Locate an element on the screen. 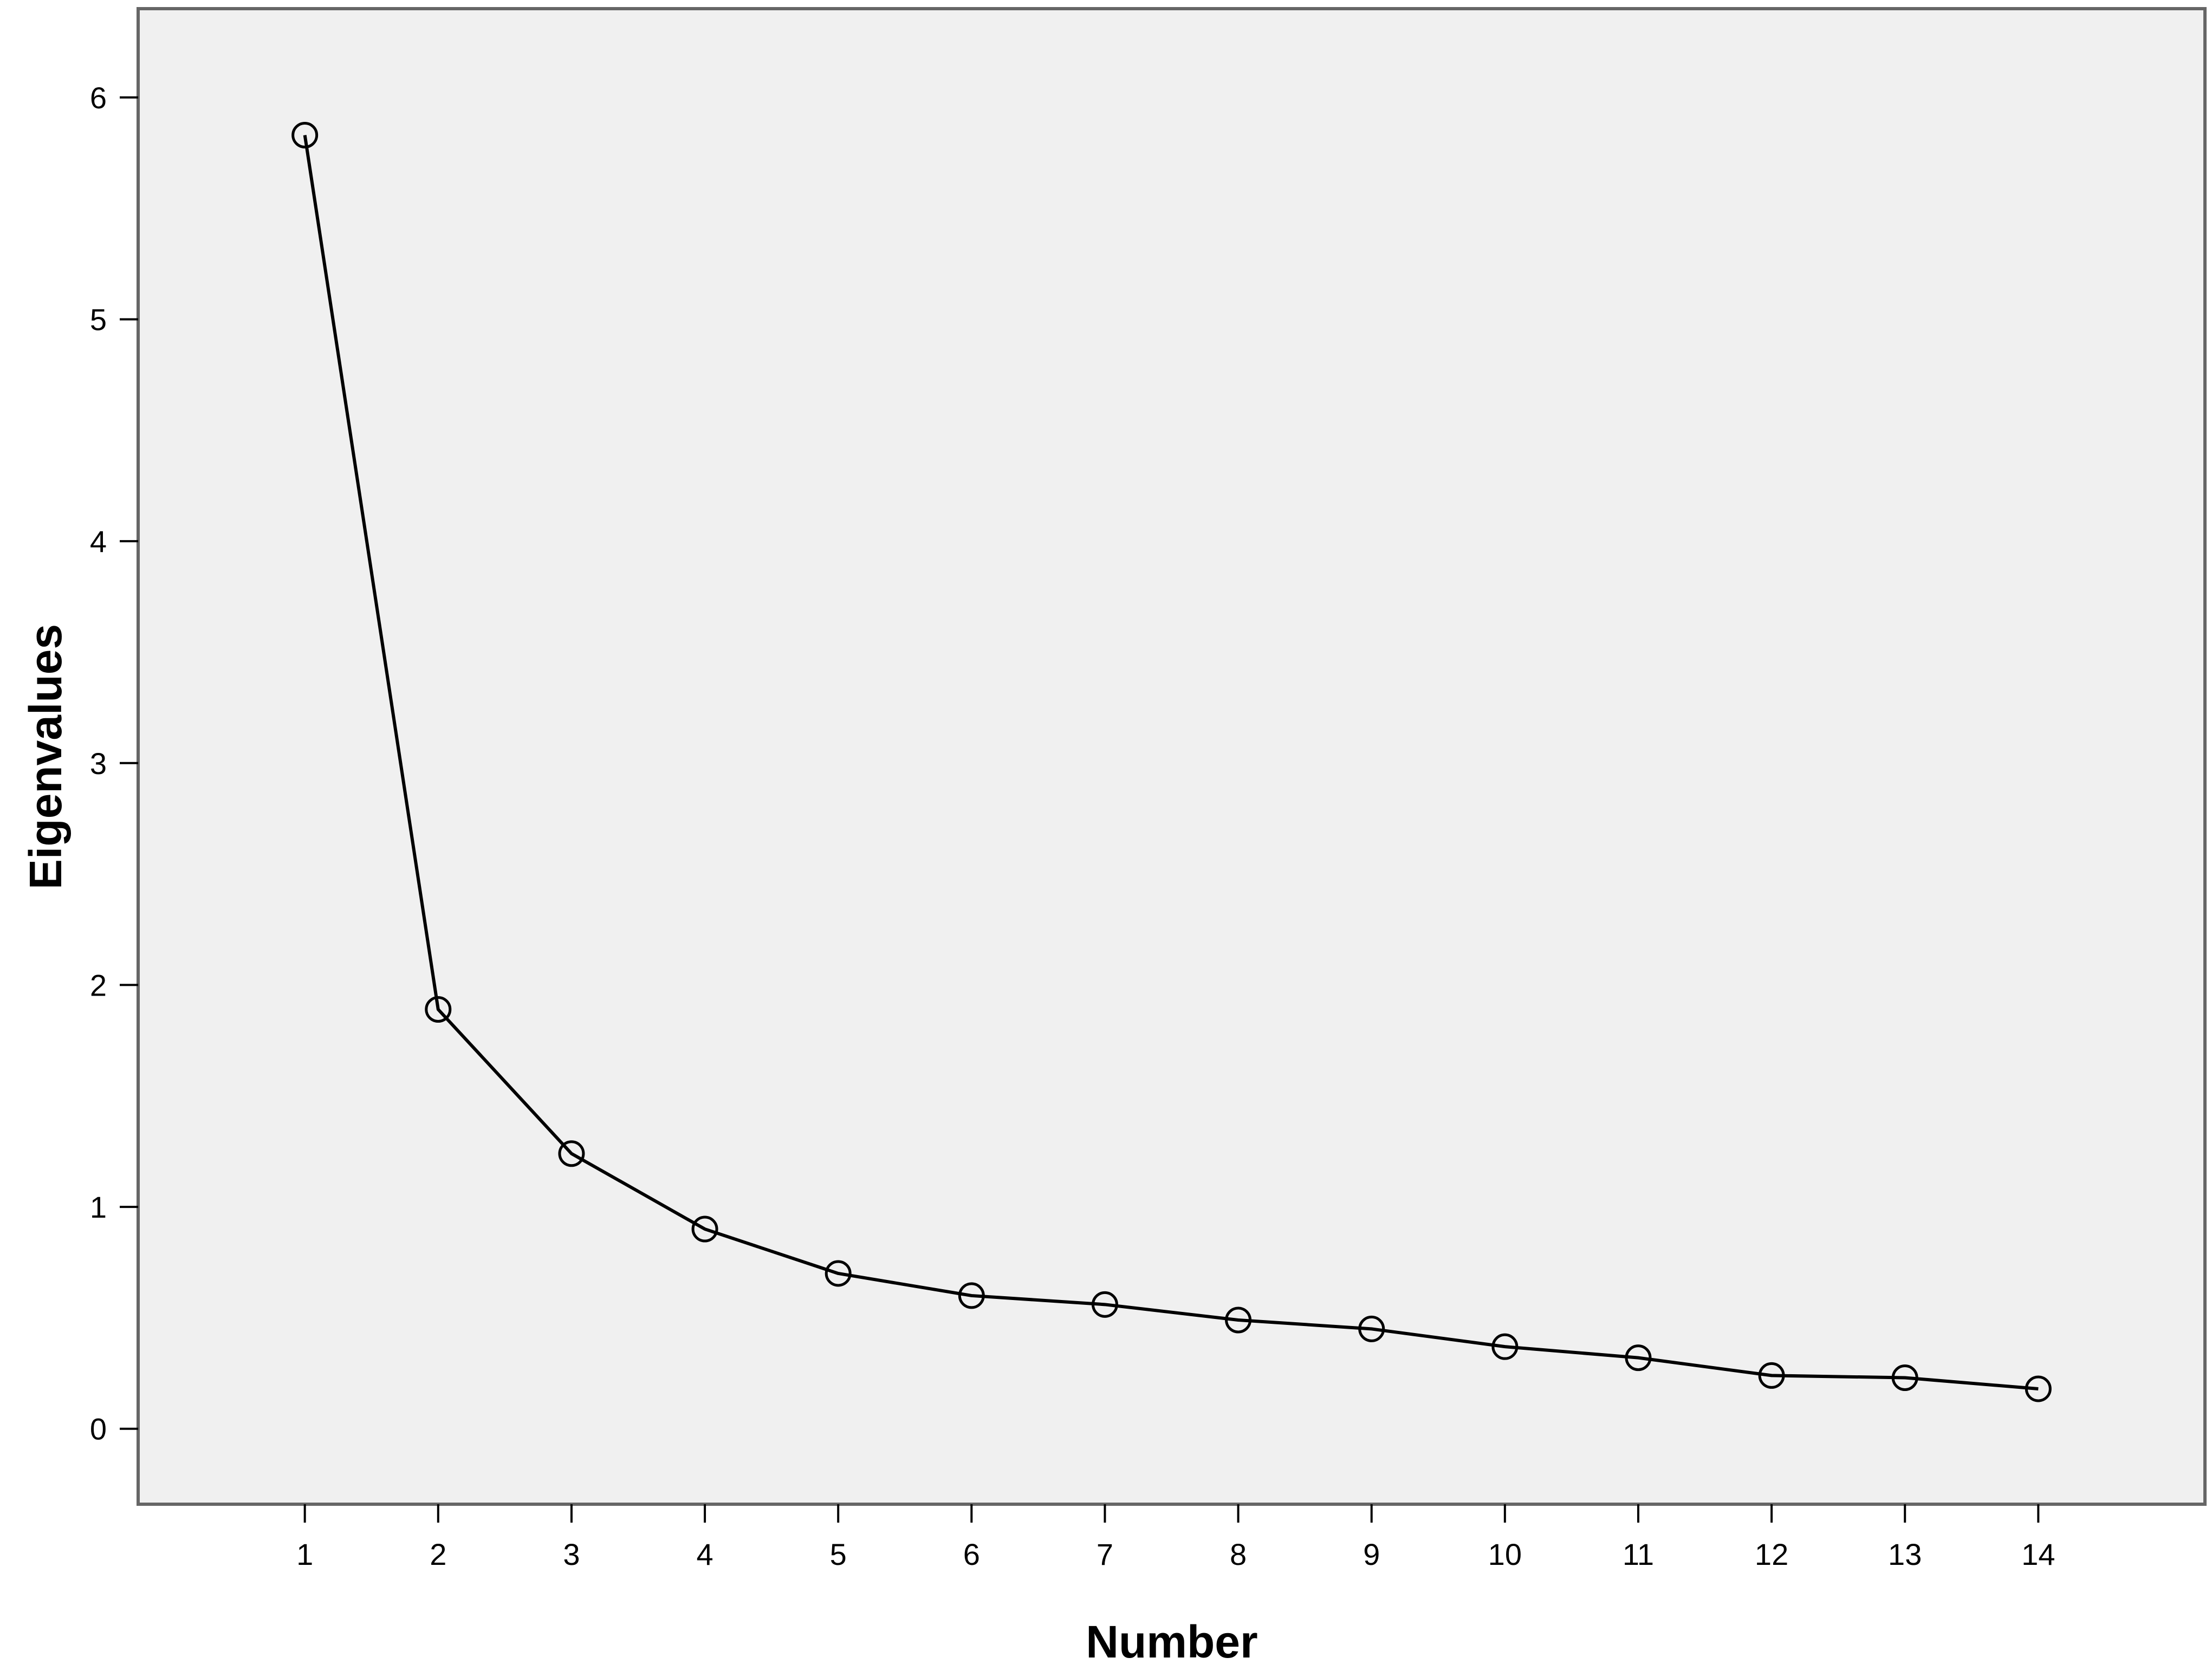  y-tick-label: 4 is located at coordinates (98, 541).